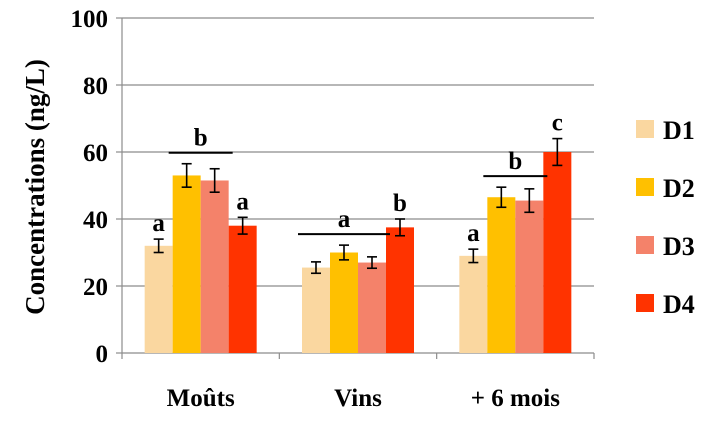 This screenshot has height=430, width=719. What do you see at coordinates (679, 304) in the screenshot?
I see `legend-label-d4: D4` at bounding box center [679, 304].